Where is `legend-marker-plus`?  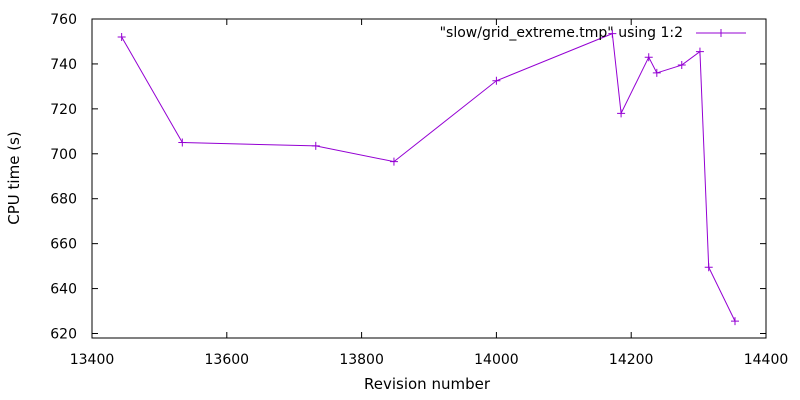
legend-marker-plus is located at coordinates (721, 33).